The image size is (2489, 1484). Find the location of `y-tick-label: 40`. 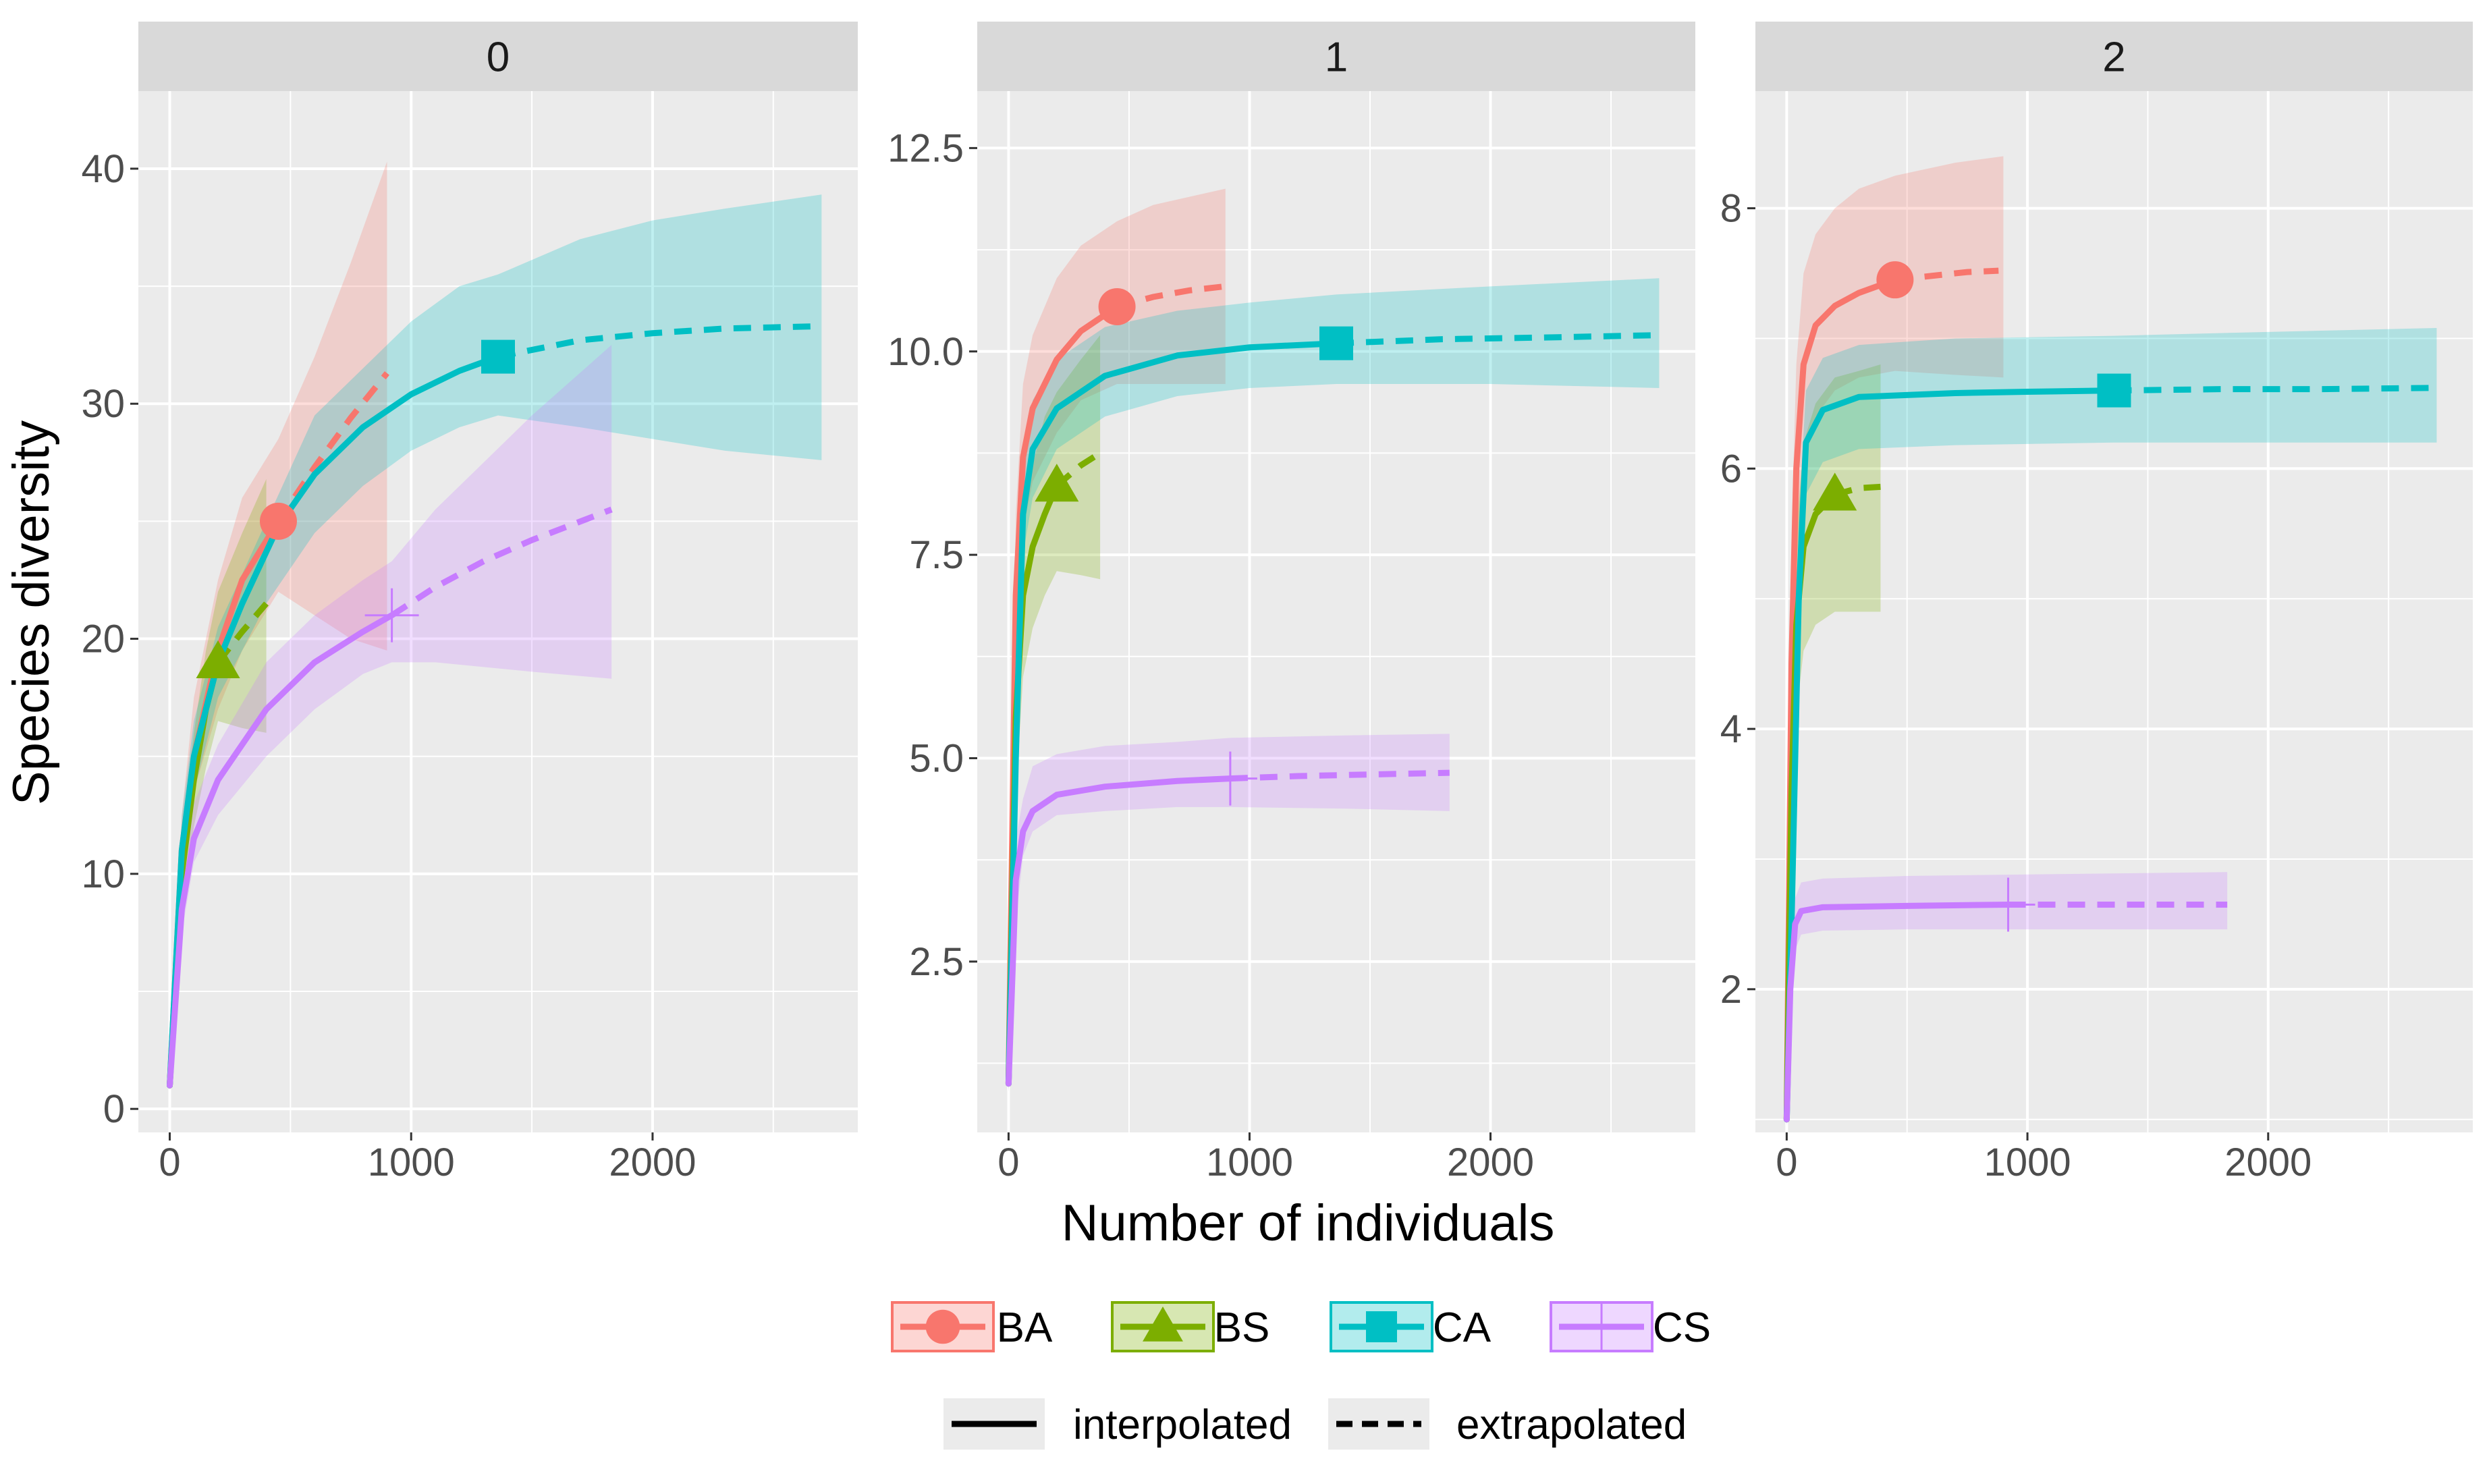

y-tick-label: 40 is located at coordinates (103, 169).